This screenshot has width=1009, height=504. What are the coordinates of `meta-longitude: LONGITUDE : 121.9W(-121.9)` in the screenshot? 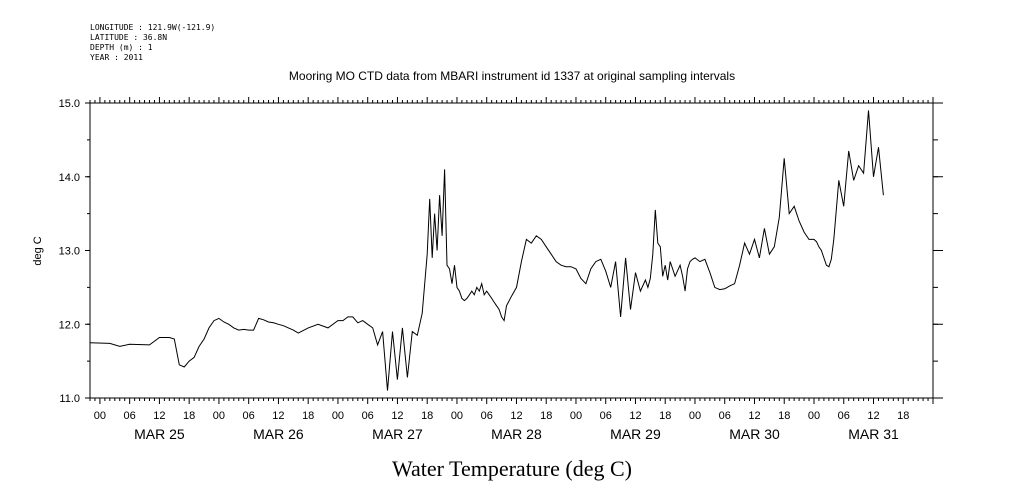 It's located at (152, 27).